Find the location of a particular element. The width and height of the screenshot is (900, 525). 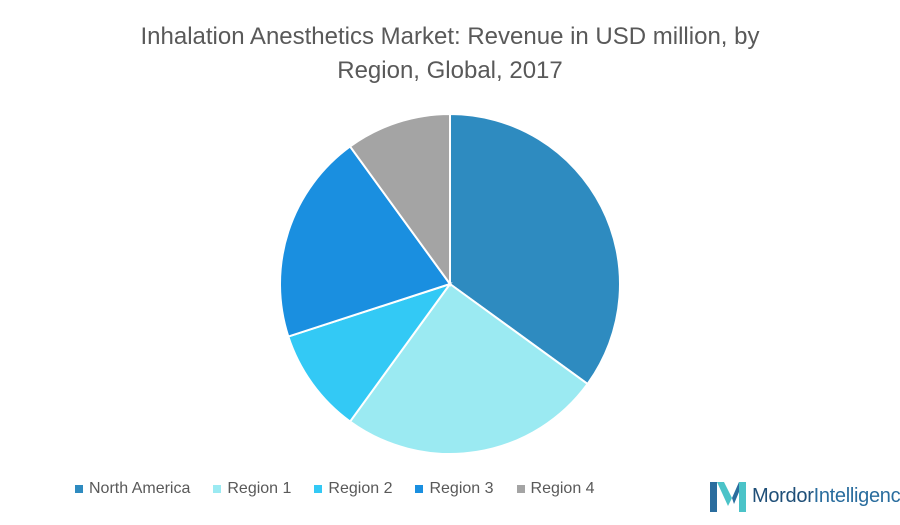

logo-mark-icon is located at coordinates (728, 497).